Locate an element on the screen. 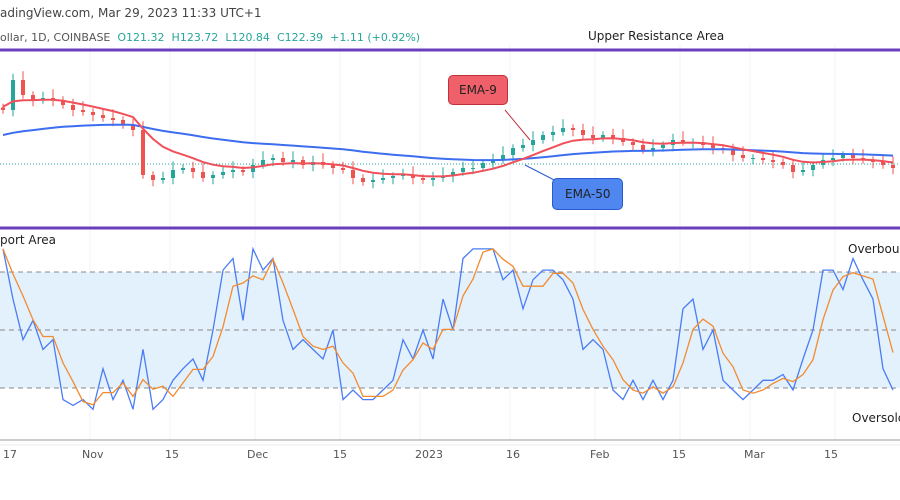 This screenshot has width=900, height=500. x-tick-label: Feb is located at coordinates (600, 454).